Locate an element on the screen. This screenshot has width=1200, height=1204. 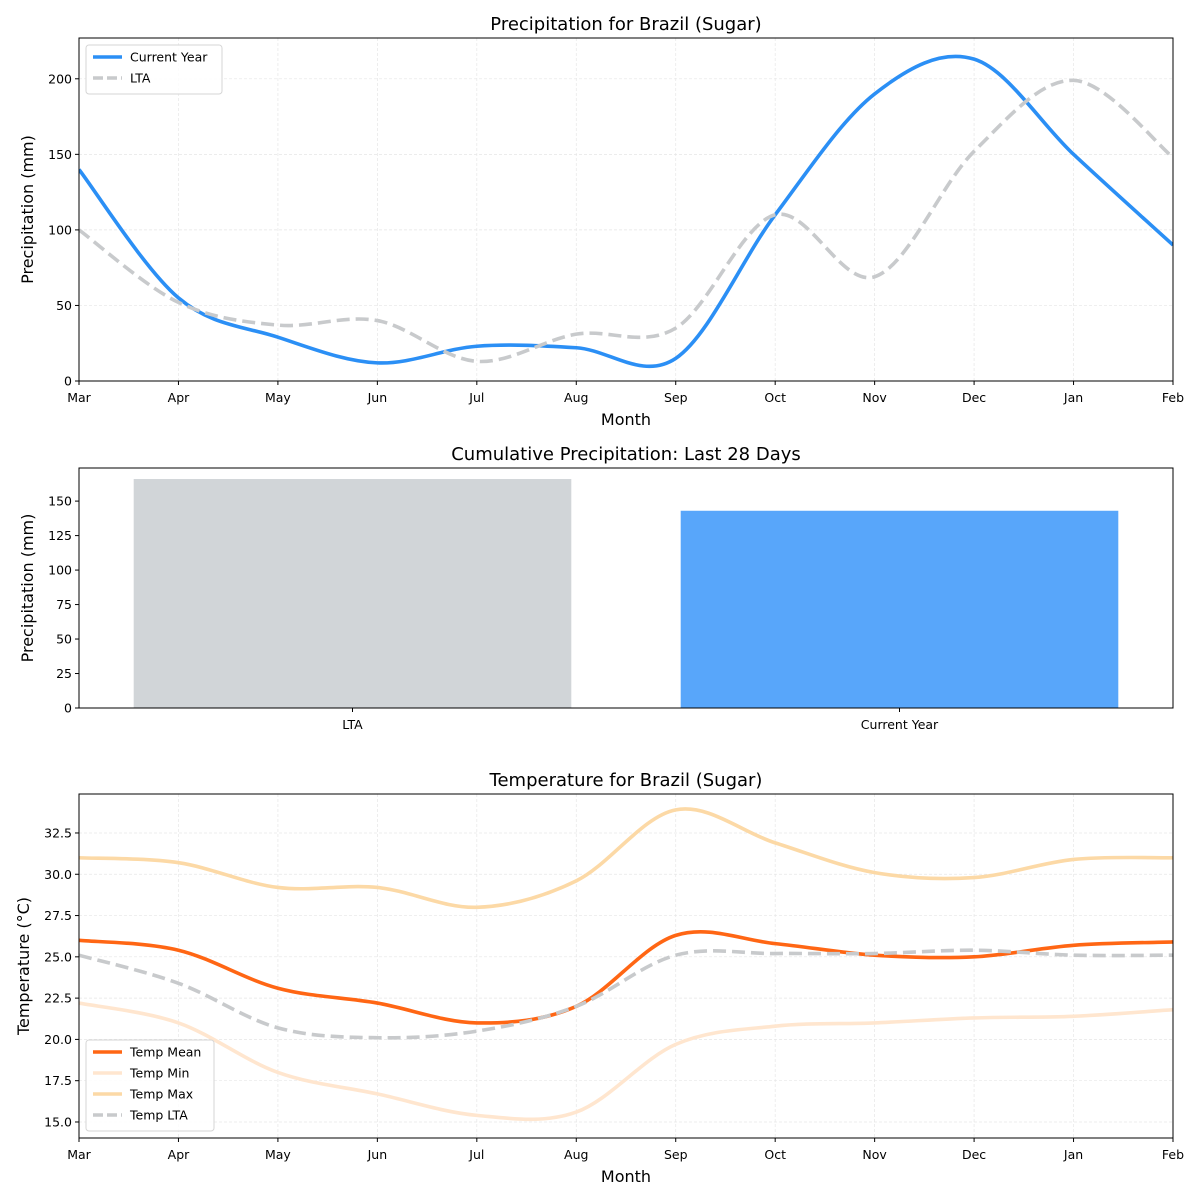
legend-label: Current Year is located at coordinates (169, 57).